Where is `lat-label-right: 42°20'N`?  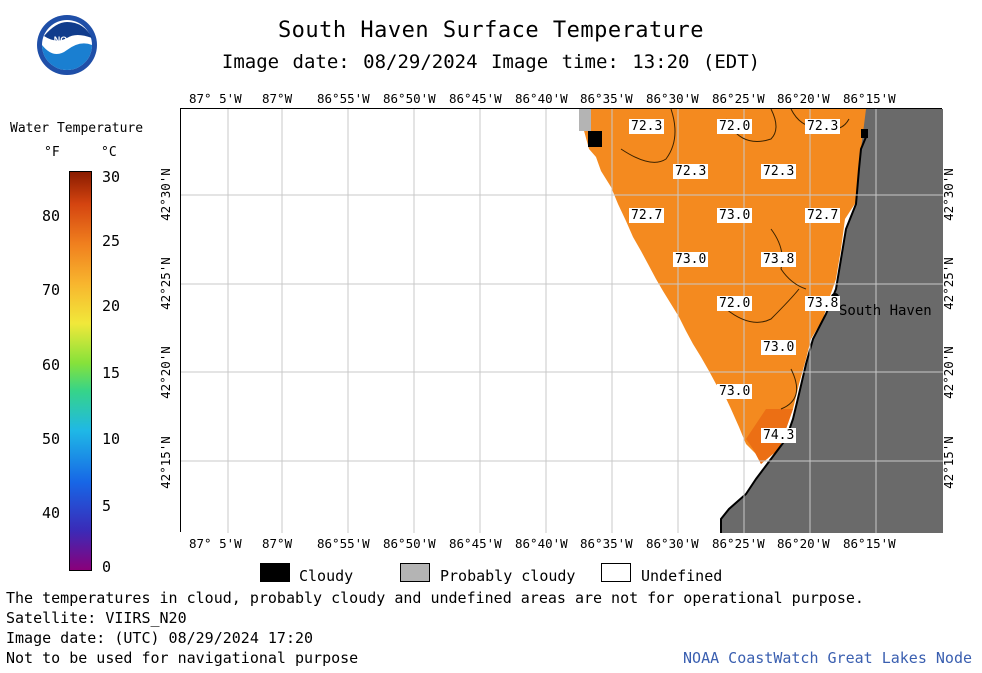
lat-label-right: 42°20'N is located at coordinates (948, 372).